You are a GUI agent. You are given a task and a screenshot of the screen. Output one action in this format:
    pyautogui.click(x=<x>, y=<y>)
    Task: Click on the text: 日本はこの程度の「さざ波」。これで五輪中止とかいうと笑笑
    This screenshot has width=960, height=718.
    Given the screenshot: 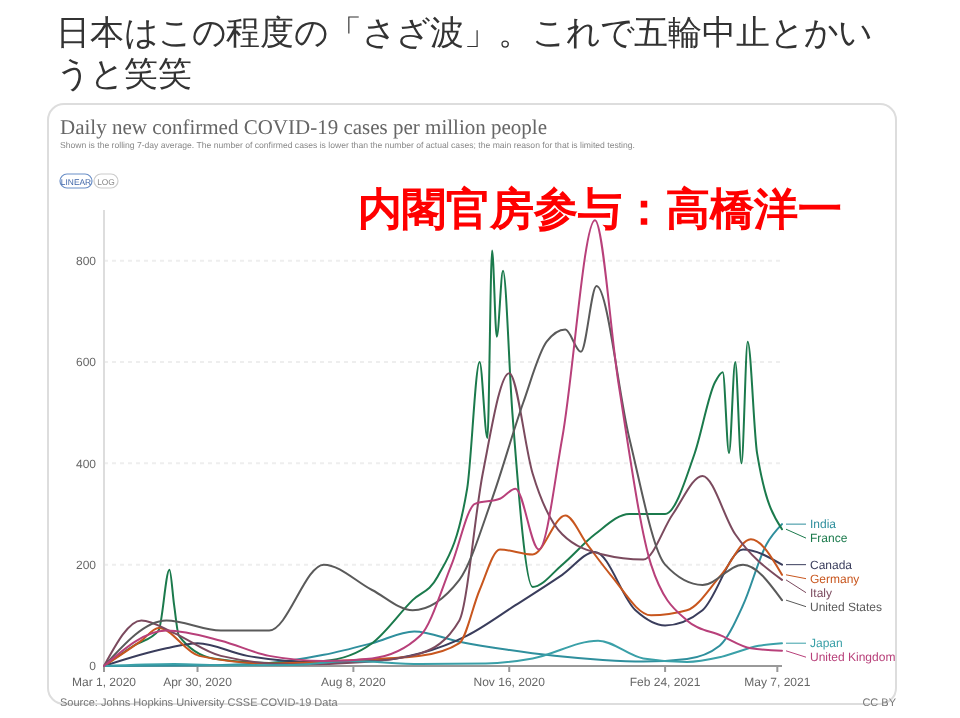 What is the action you would take?
    pyautogui.click(x=464, y=53)
    